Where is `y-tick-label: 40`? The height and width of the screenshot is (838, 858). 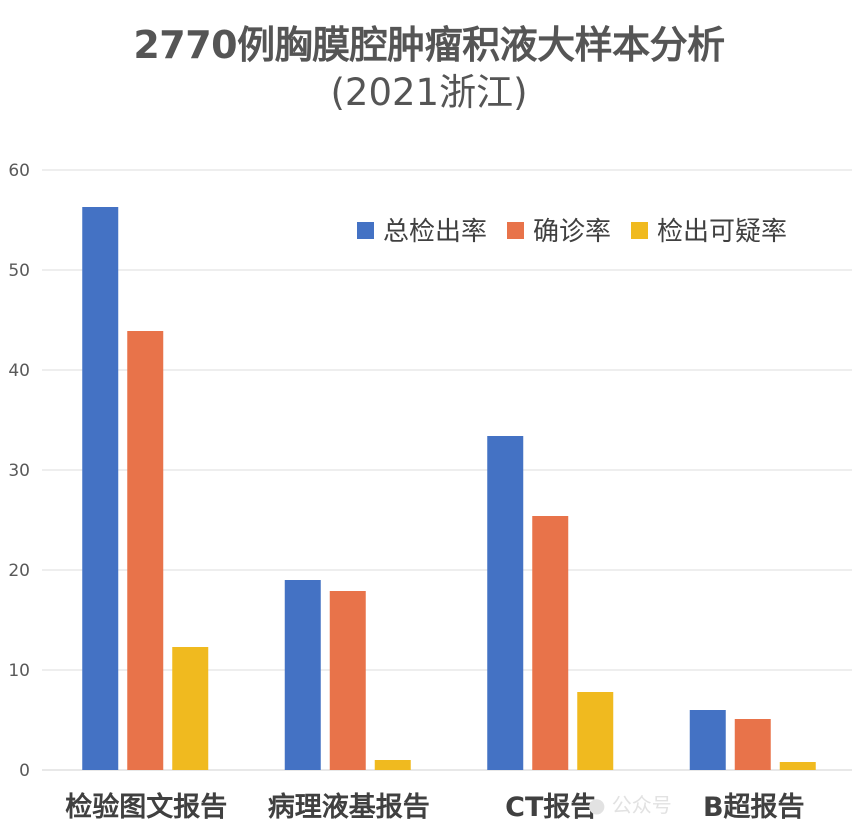
y-tick-label: 40 is located at coordinates (19, 371).